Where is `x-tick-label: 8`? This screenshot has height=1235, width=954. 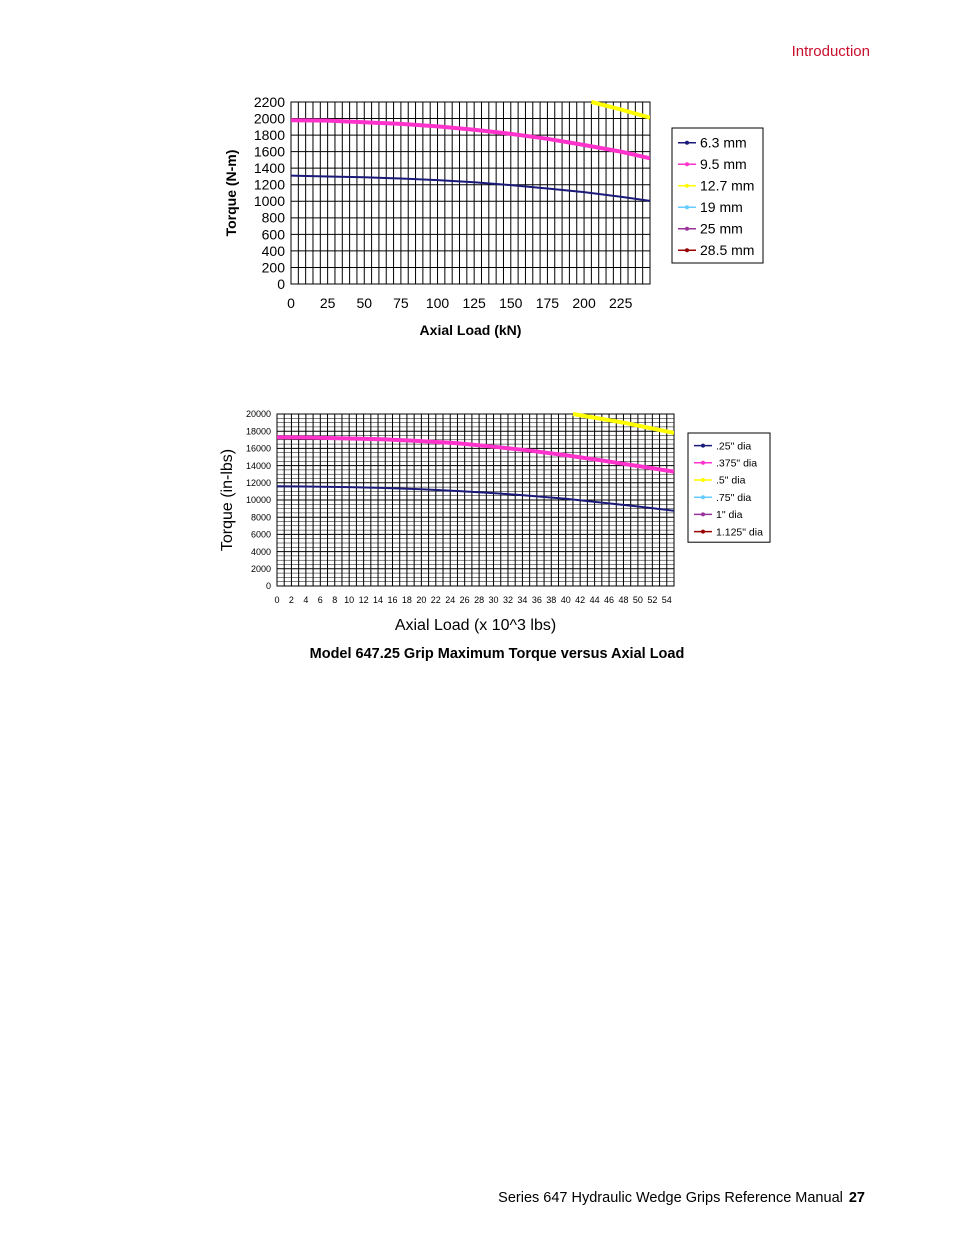
x-tick-label: 8 is located at coordinates (334, 600).